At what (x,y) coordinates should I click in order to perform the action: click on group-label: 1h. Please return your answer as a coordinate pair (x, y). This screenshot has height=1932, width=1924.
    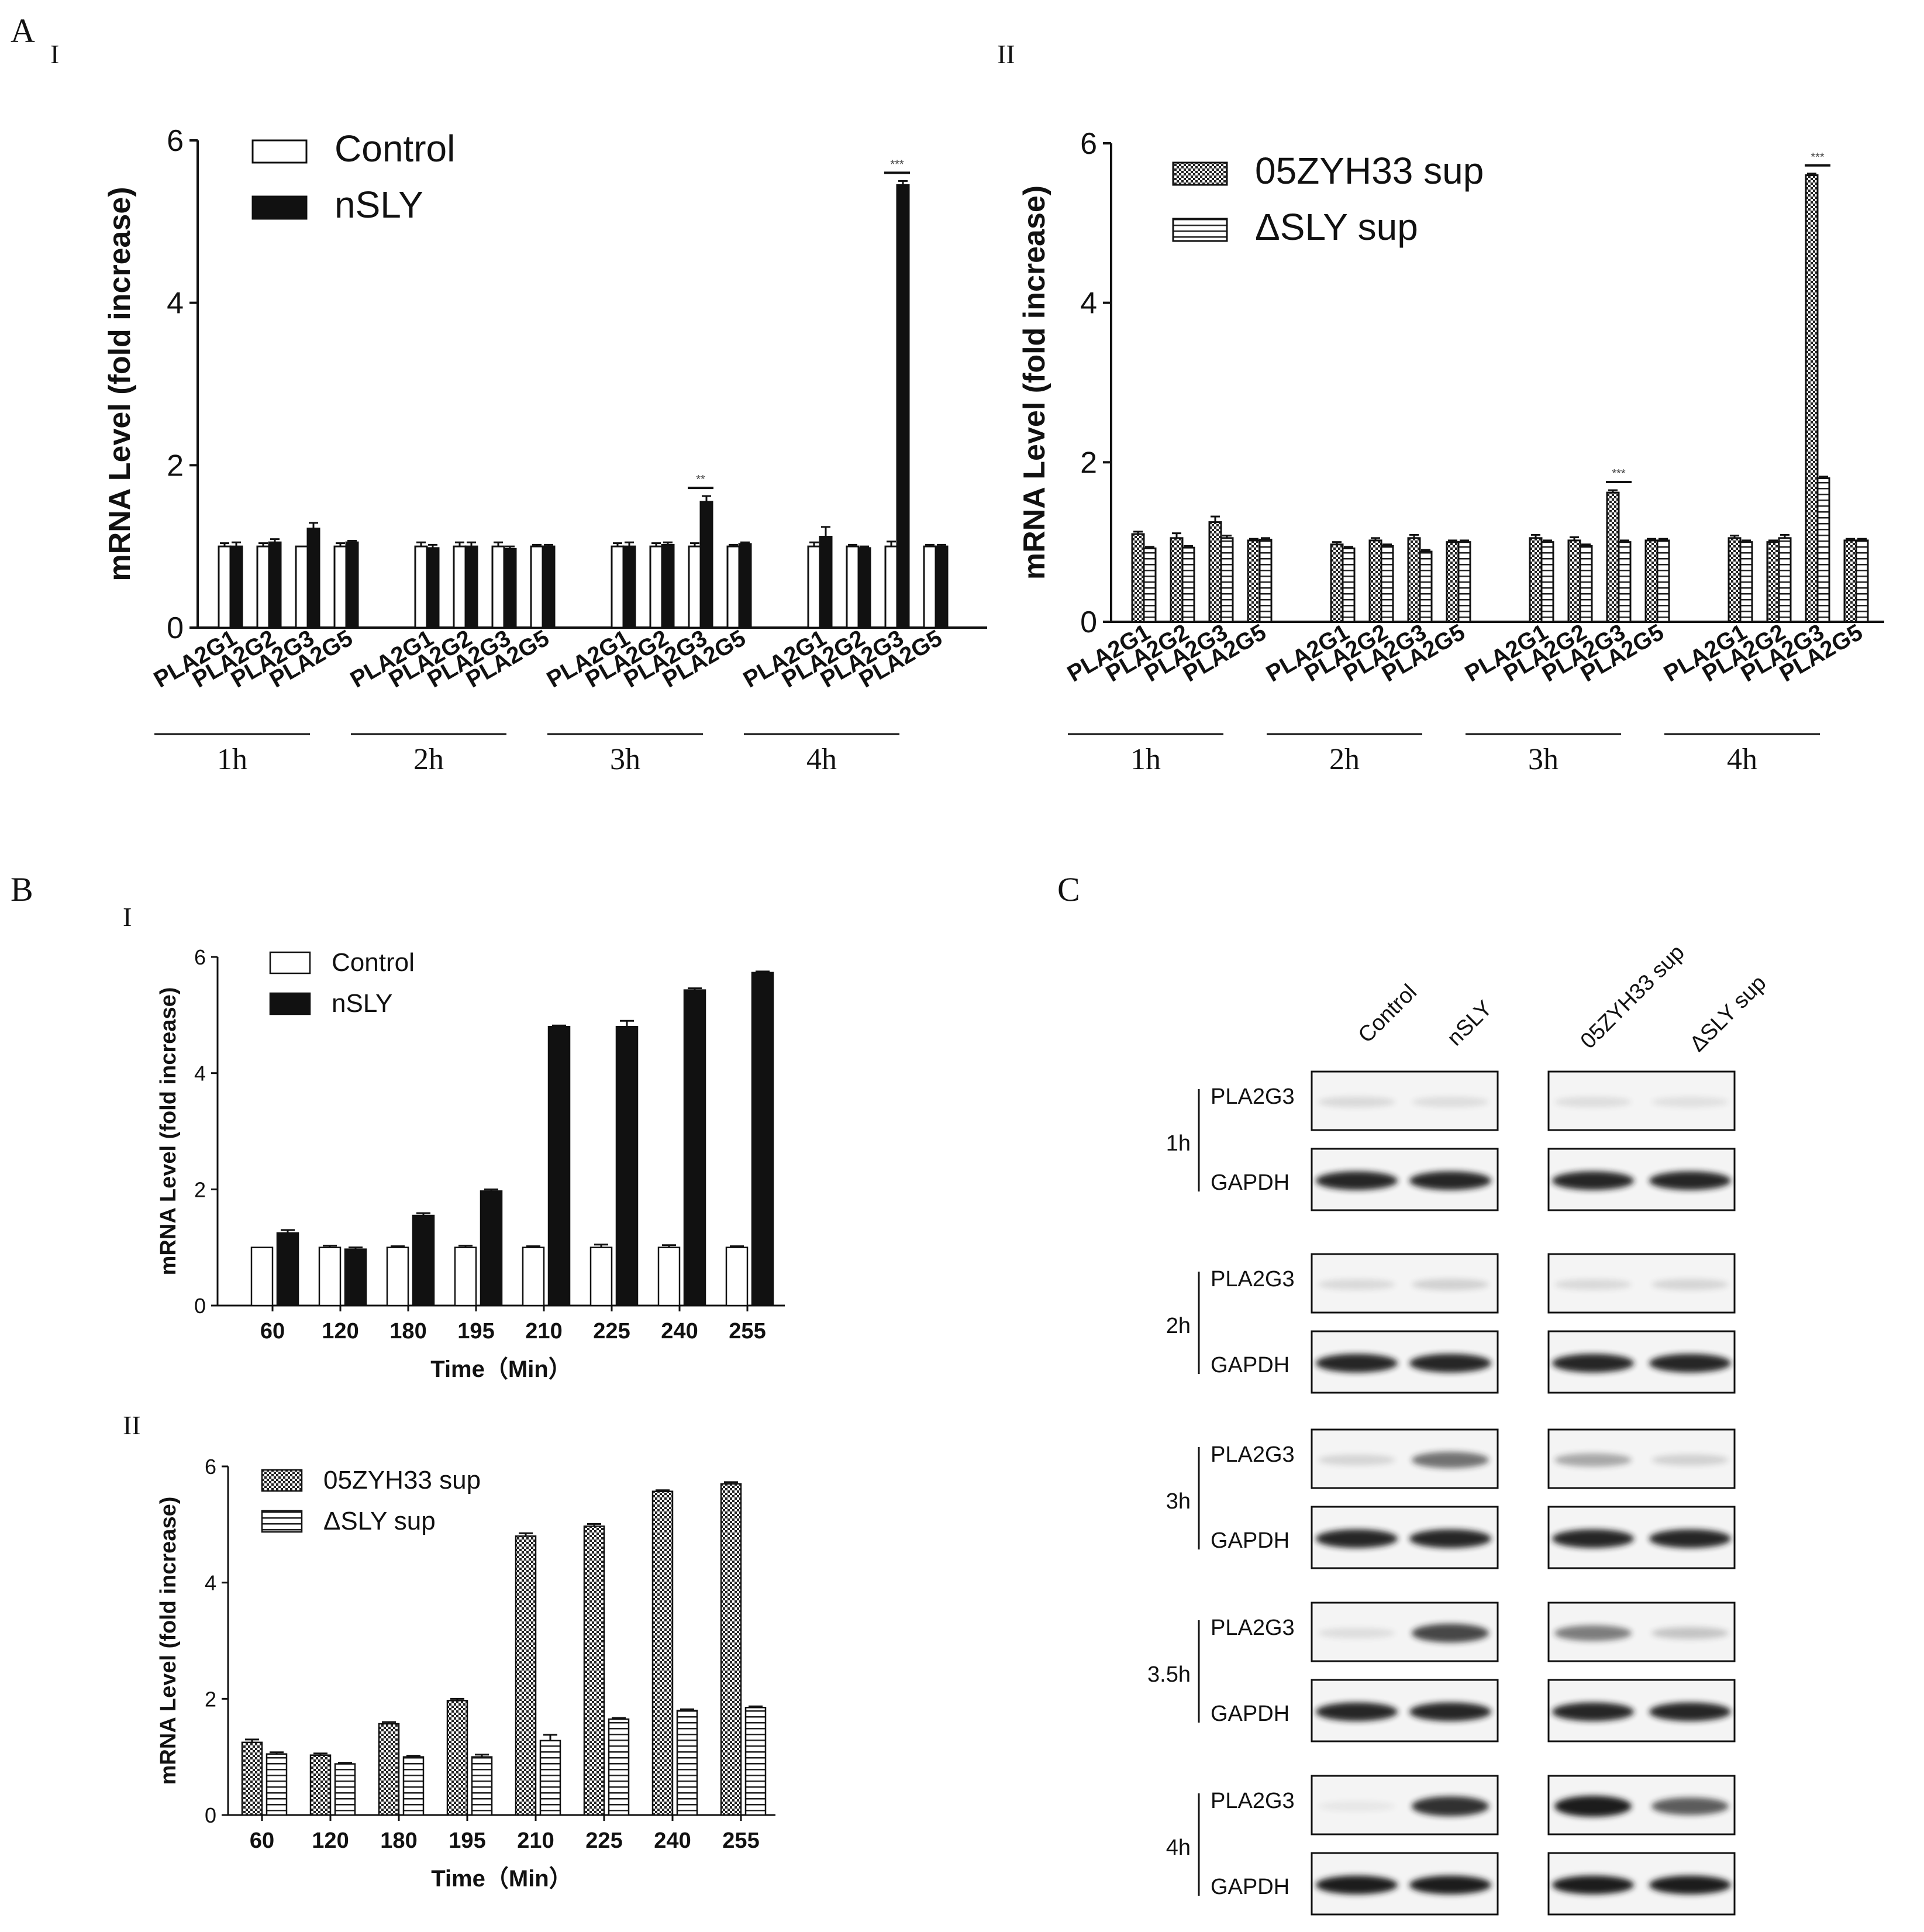
    Looking at the image, I should click on (232, 759).